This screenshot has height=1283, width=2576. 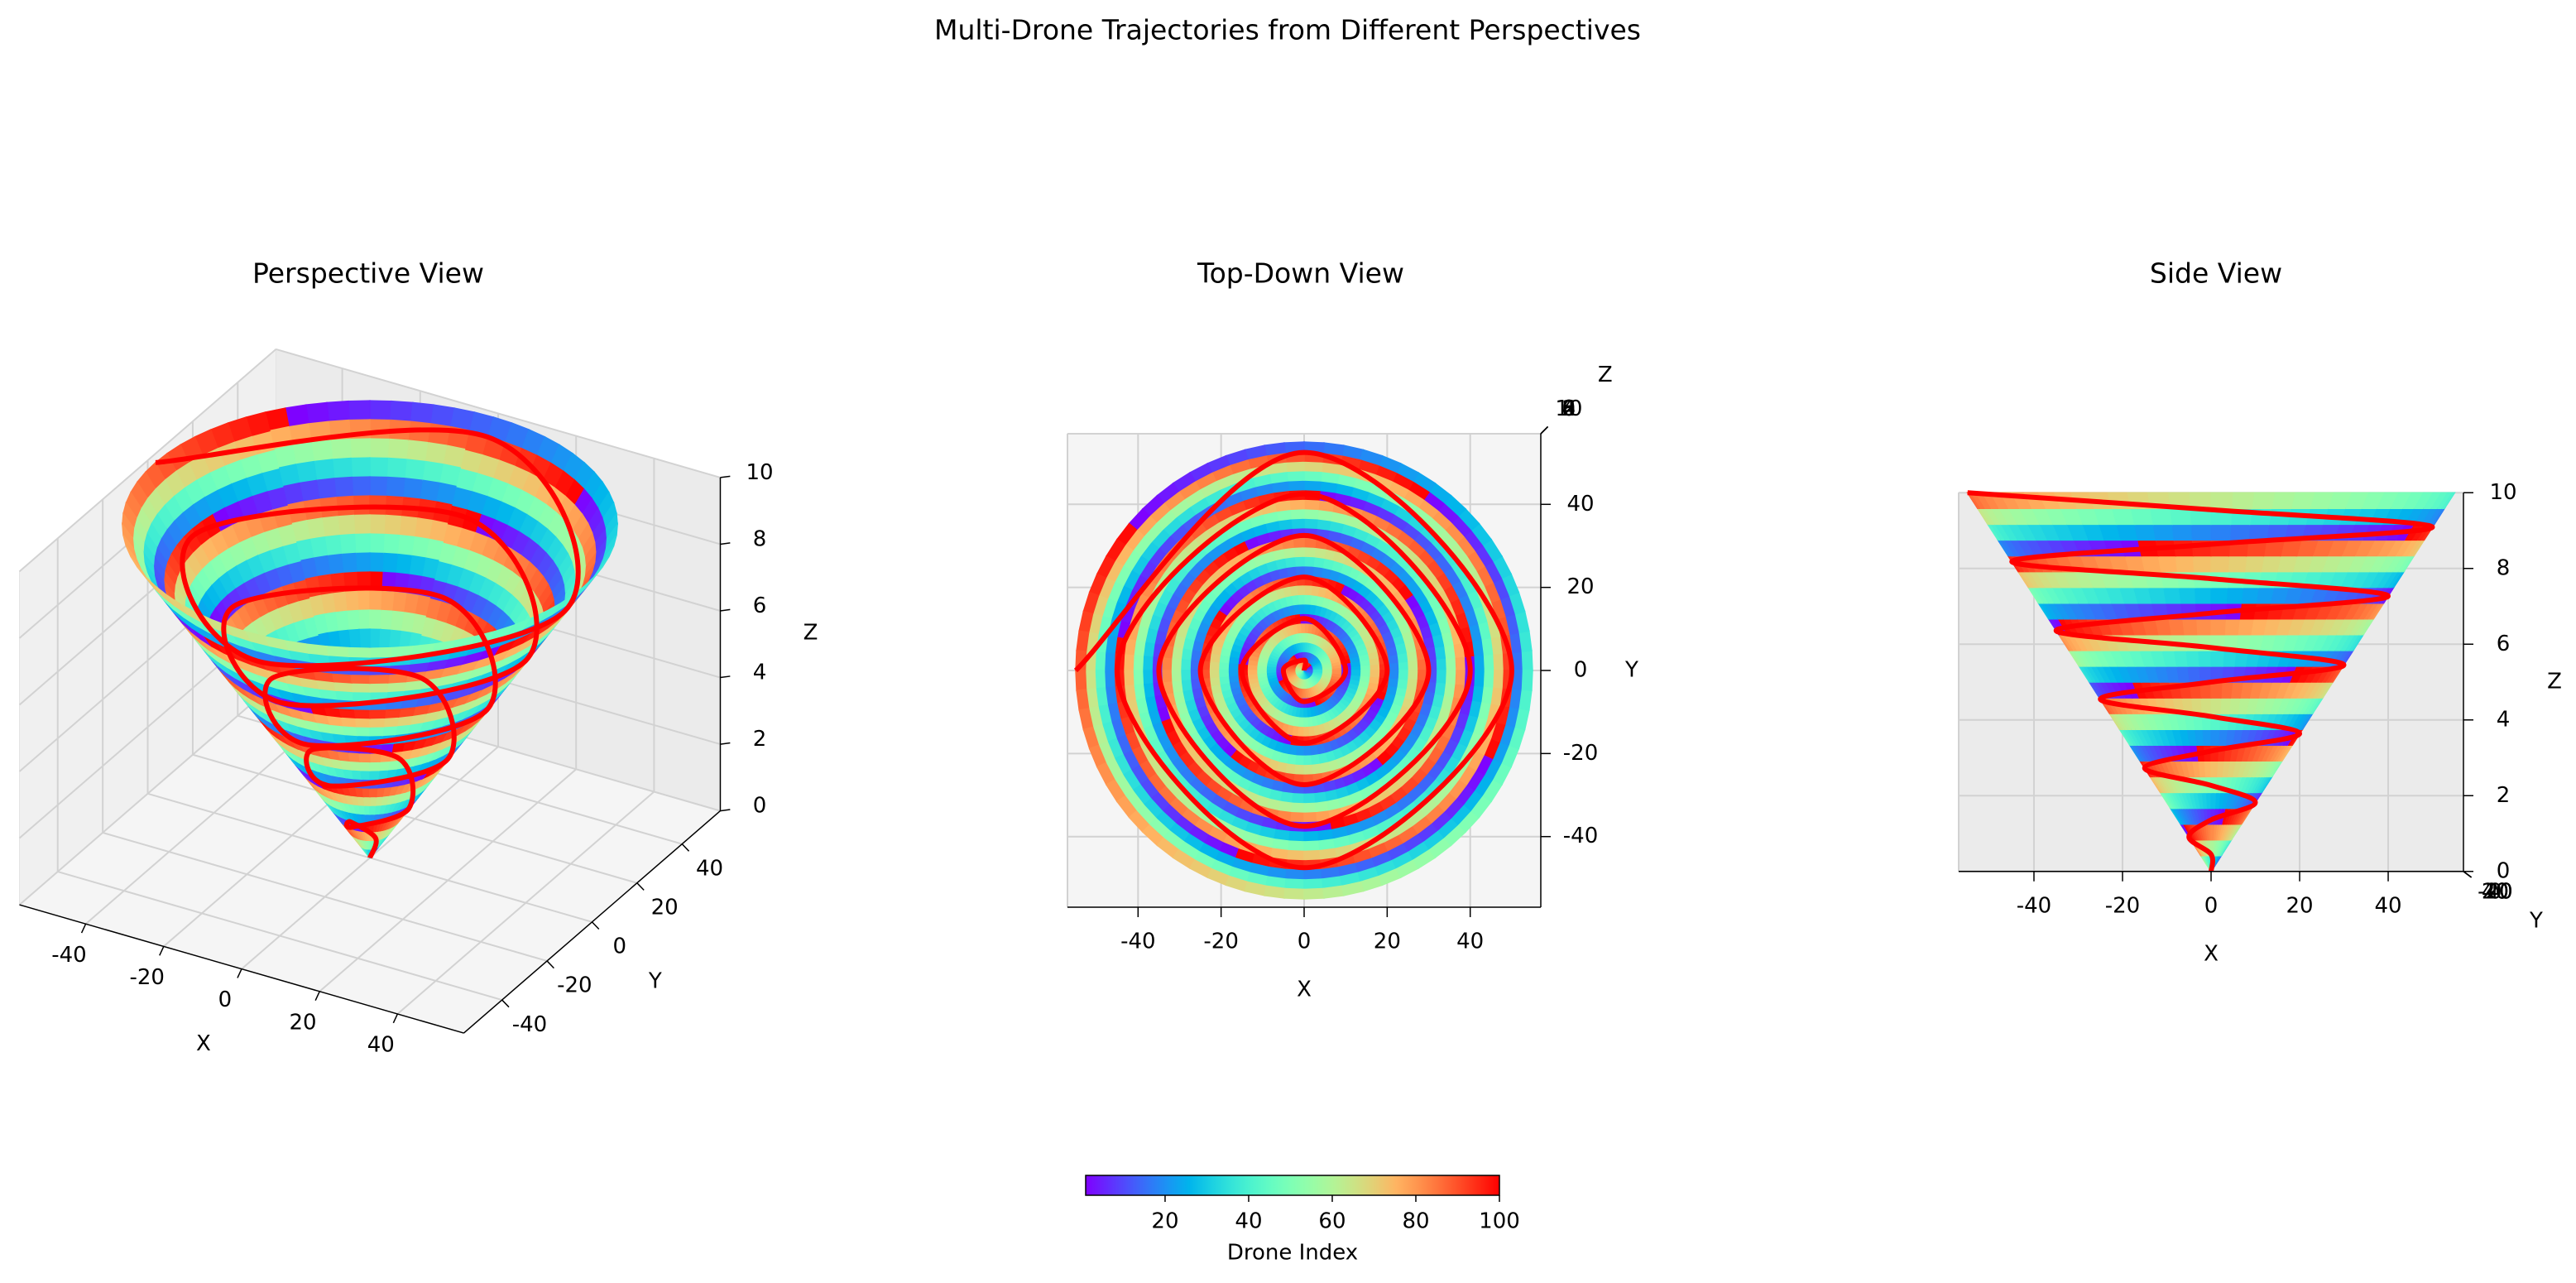 I want to click on y-tick-label: 0, so click(x=1581, y=670).